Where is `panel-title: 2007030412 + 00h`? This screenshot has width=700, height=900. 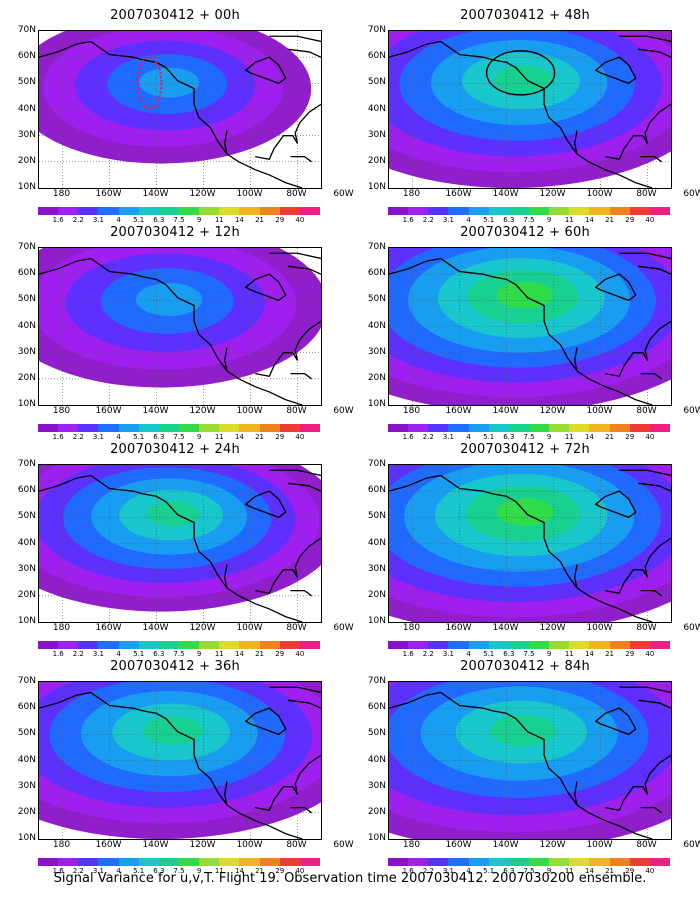
panel-title: 2007030412 + 00h is located at coordinates (175, 15).